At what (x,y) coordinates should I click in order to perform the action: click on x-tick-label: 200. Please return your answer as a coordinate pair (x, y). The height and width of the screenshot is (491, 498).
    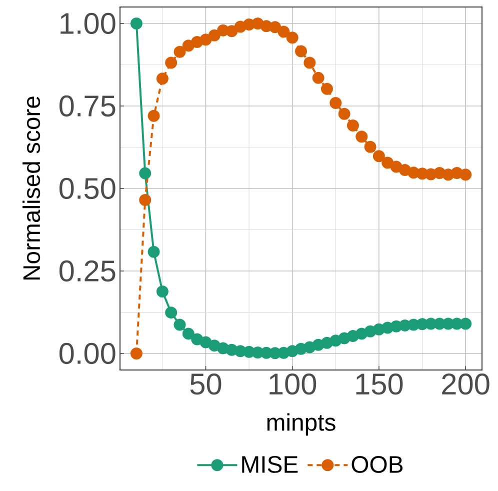
    Looking at the image, I should click on (466, 384).